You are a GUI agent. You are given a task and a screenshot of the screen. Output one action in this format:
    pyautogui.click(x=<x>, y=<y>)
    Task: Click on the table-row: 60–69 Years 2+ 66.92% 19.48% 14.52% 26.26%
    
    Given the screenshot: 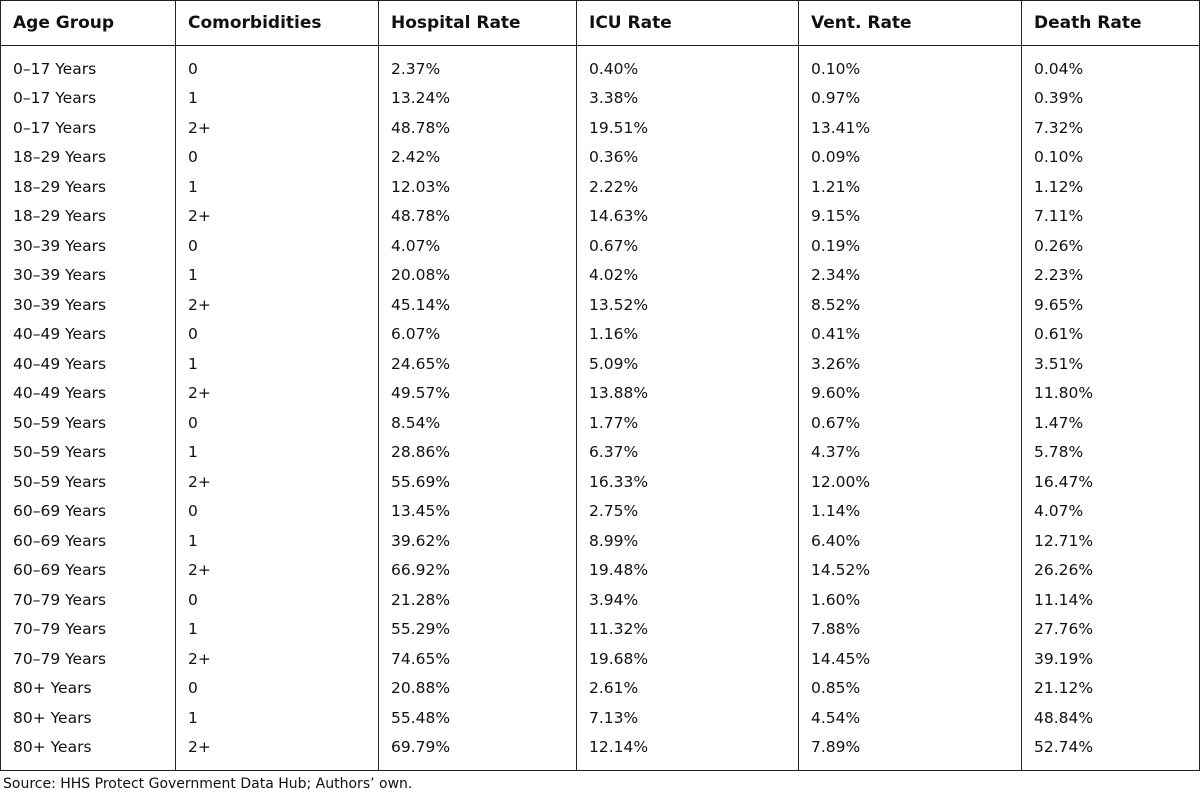 What is the action you would take?
    pyautogui.click(x=600, y=570)
    